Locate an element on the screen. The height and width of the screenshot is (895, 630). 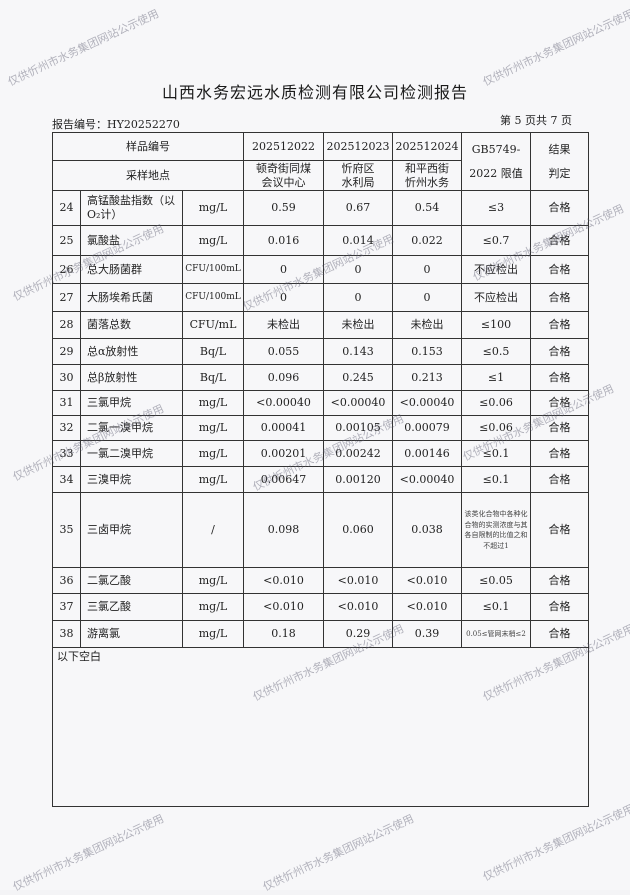
value-1: <0.00040 is located at coordinates (283, 403).